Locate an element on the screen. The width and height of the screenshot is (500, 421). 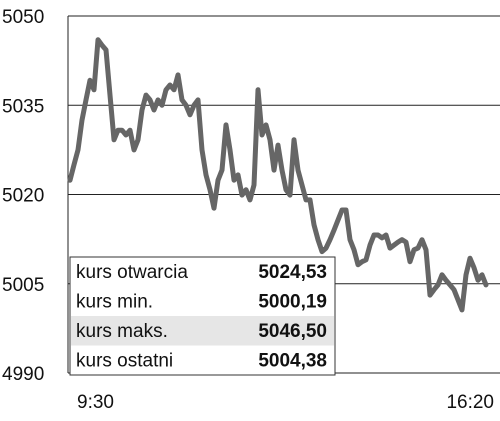
y-tick-label: 5035 is located at coordinates (23, 106).